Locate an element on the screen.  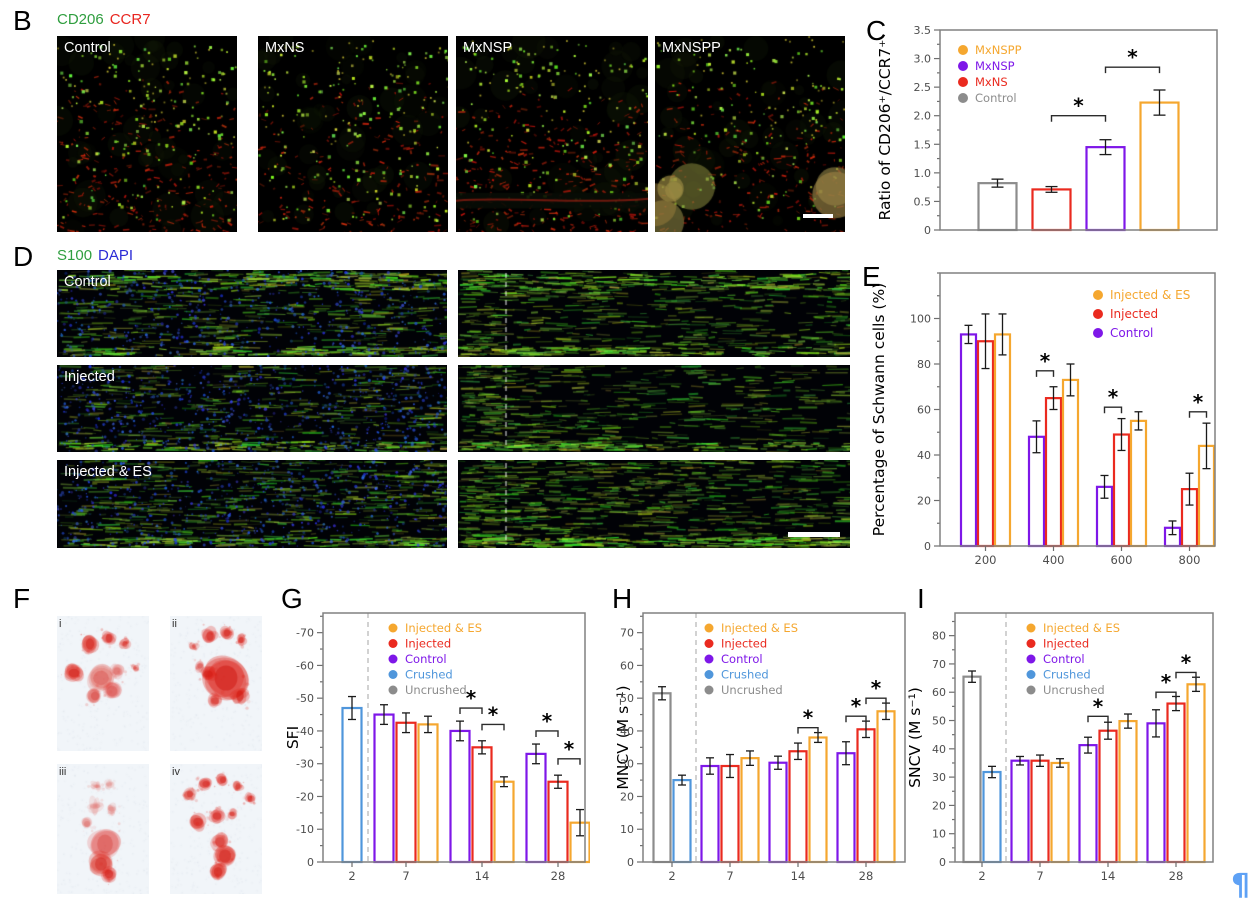
bar-600-Injected is located at coordinates (1121, 490).